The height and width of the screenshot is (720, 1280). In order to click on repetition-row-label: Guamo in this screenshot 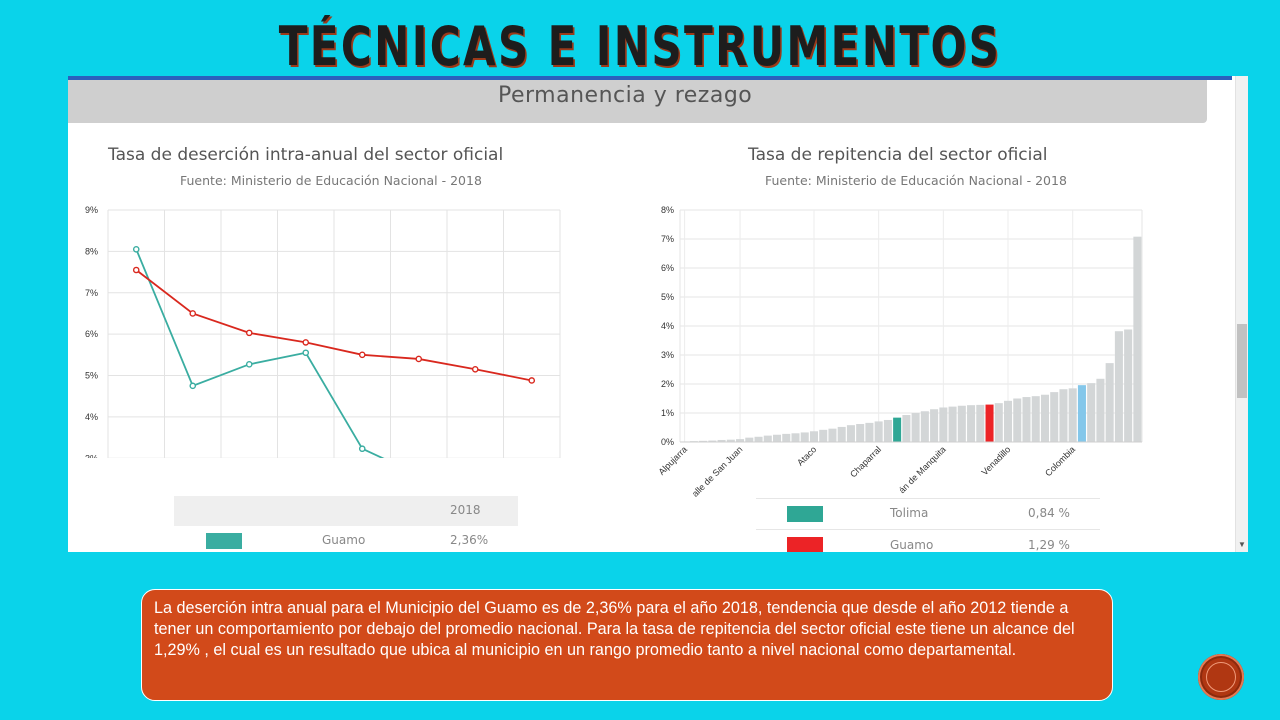, I will do `click(912, 545)`.